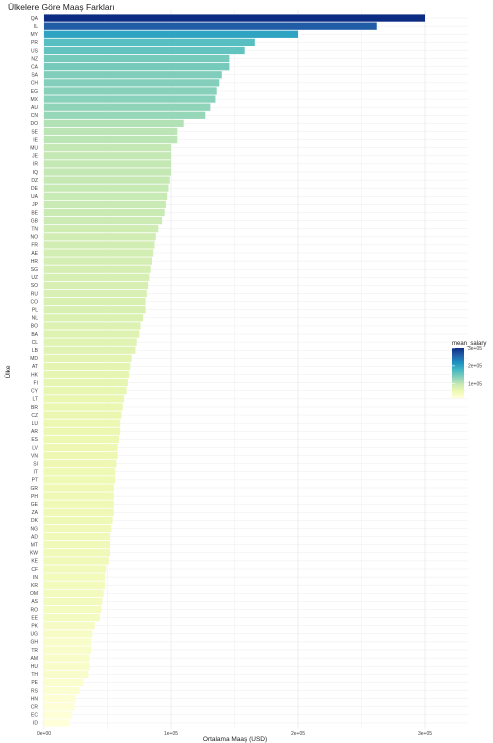 This screenshot has width=493, height=743. Describe the element at coordinates (35, 708) in the screenshot. I see `y-tick-label: CR` at that location.